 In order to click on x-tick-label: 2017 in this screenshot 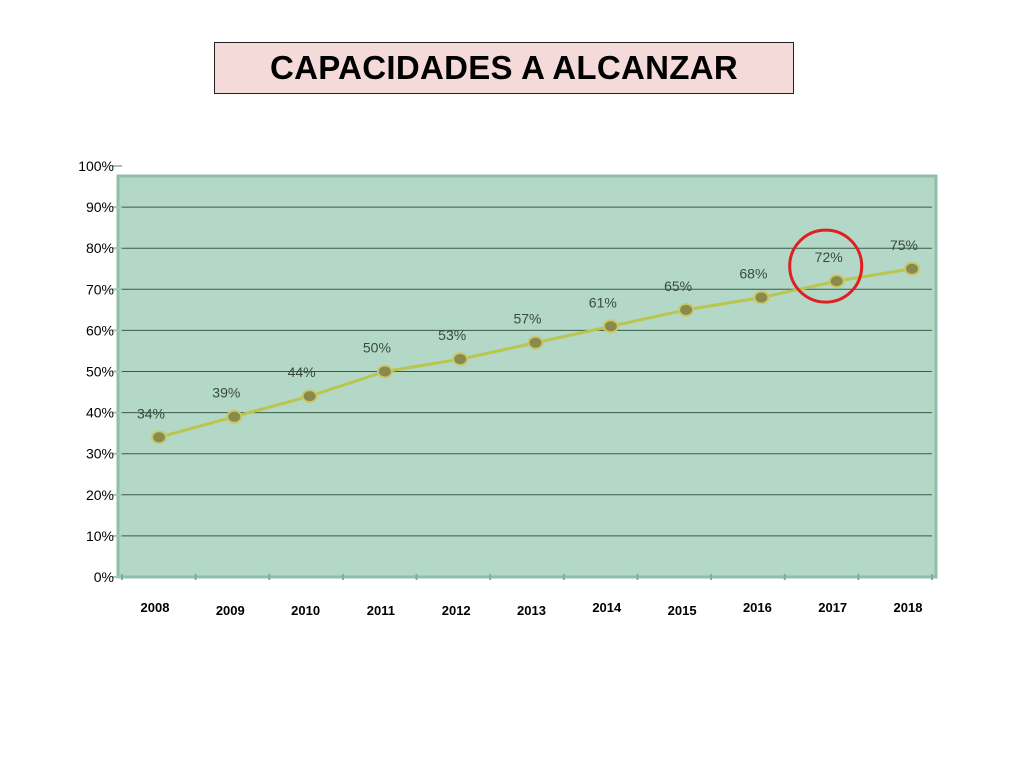, I will do `click(832, 607)`.